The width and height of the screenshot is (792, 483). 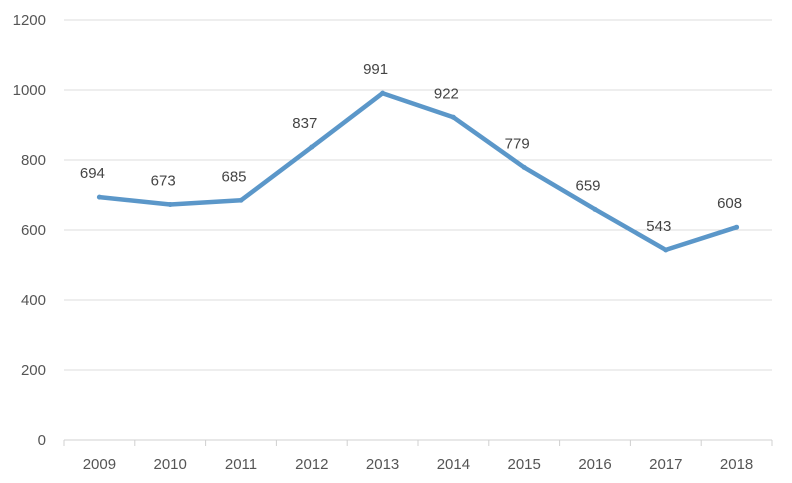 What do you see at coordinates (33, 160) in the screenshot?
I see `y-tick-label: 800` at bounding box center [33, 160].